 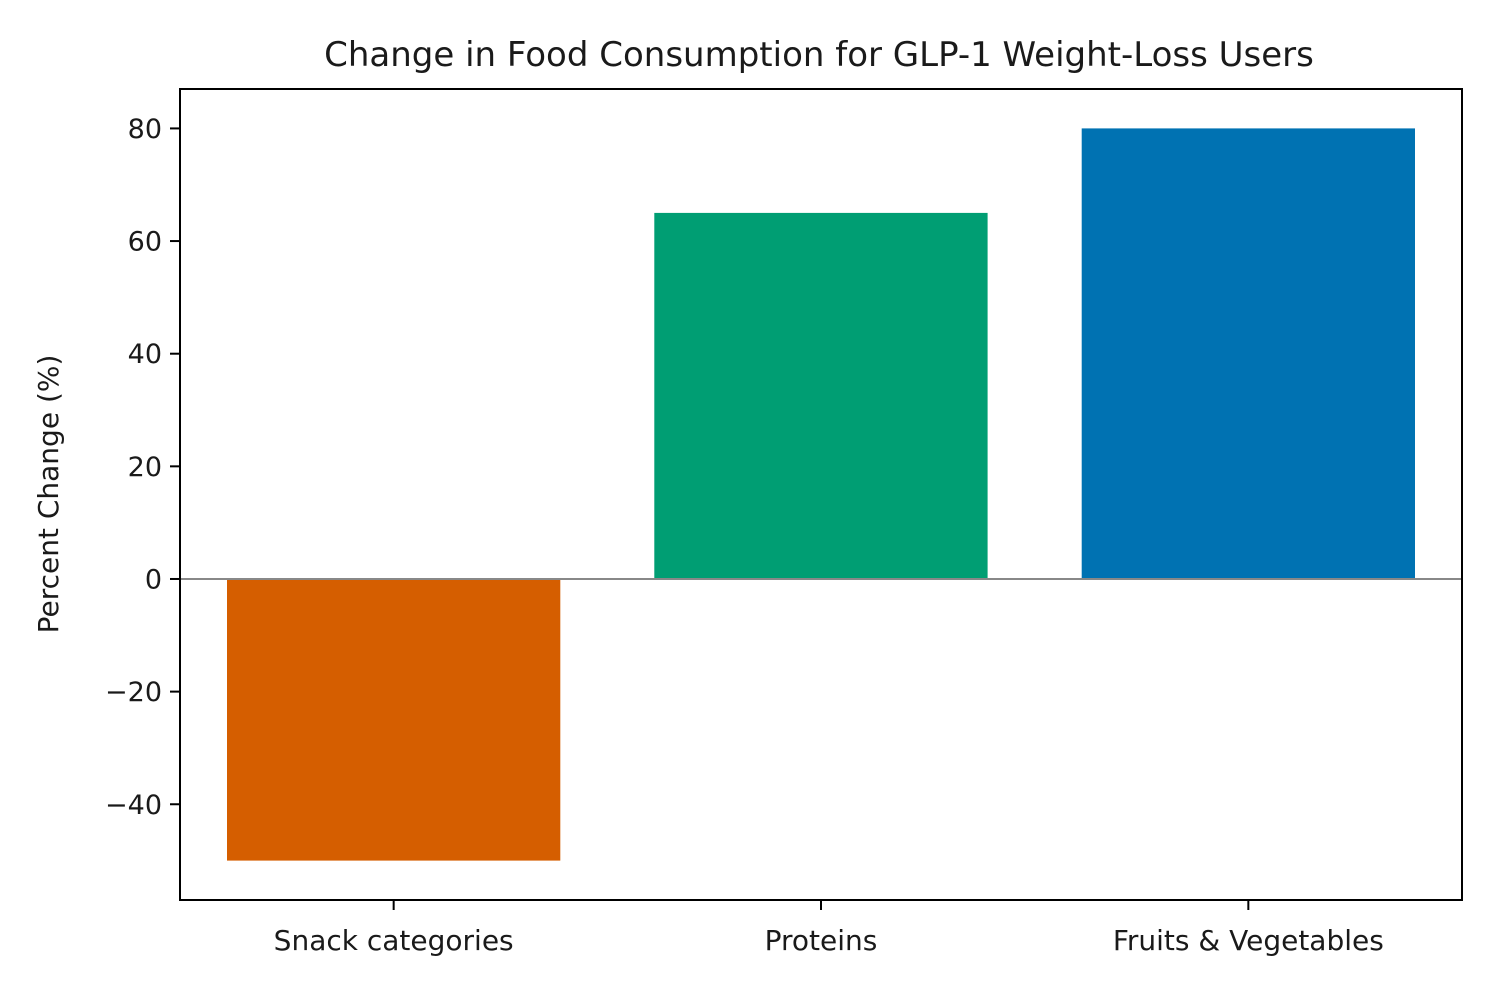 What do you see at coordinates (145, 129) in the screenshot?
I see `y-tick-label: 80` at bounding box center [145, 129].